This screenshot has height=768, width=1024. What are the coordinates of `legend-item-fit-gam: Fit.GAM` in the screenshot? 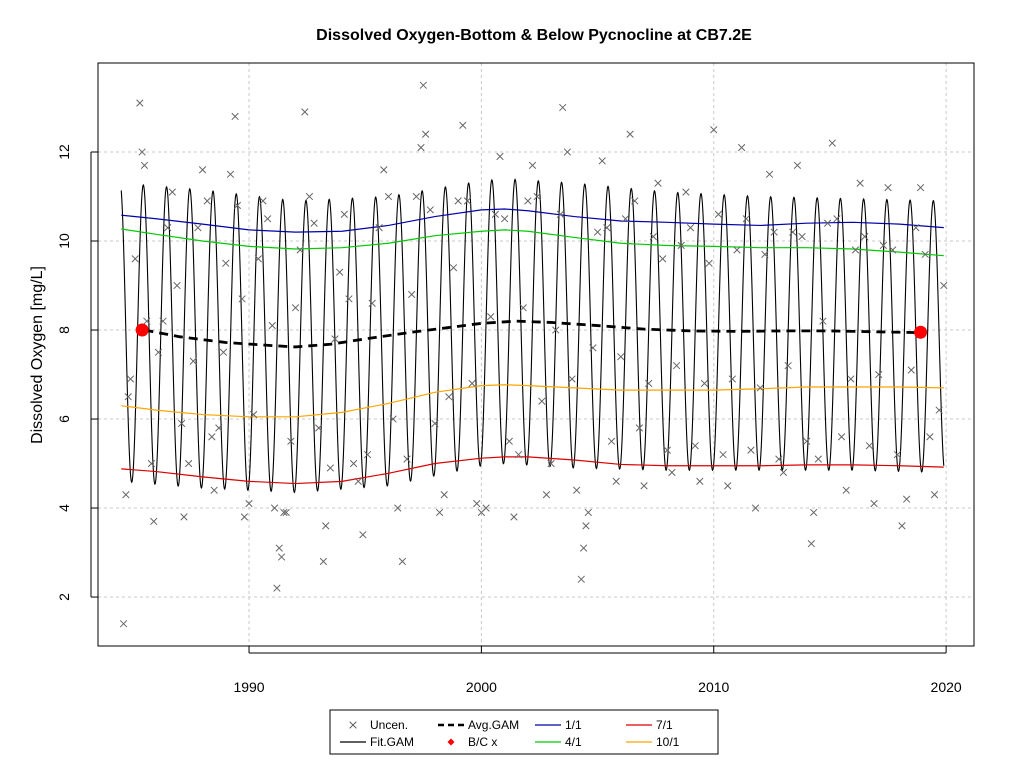 It's located at (377, 742).